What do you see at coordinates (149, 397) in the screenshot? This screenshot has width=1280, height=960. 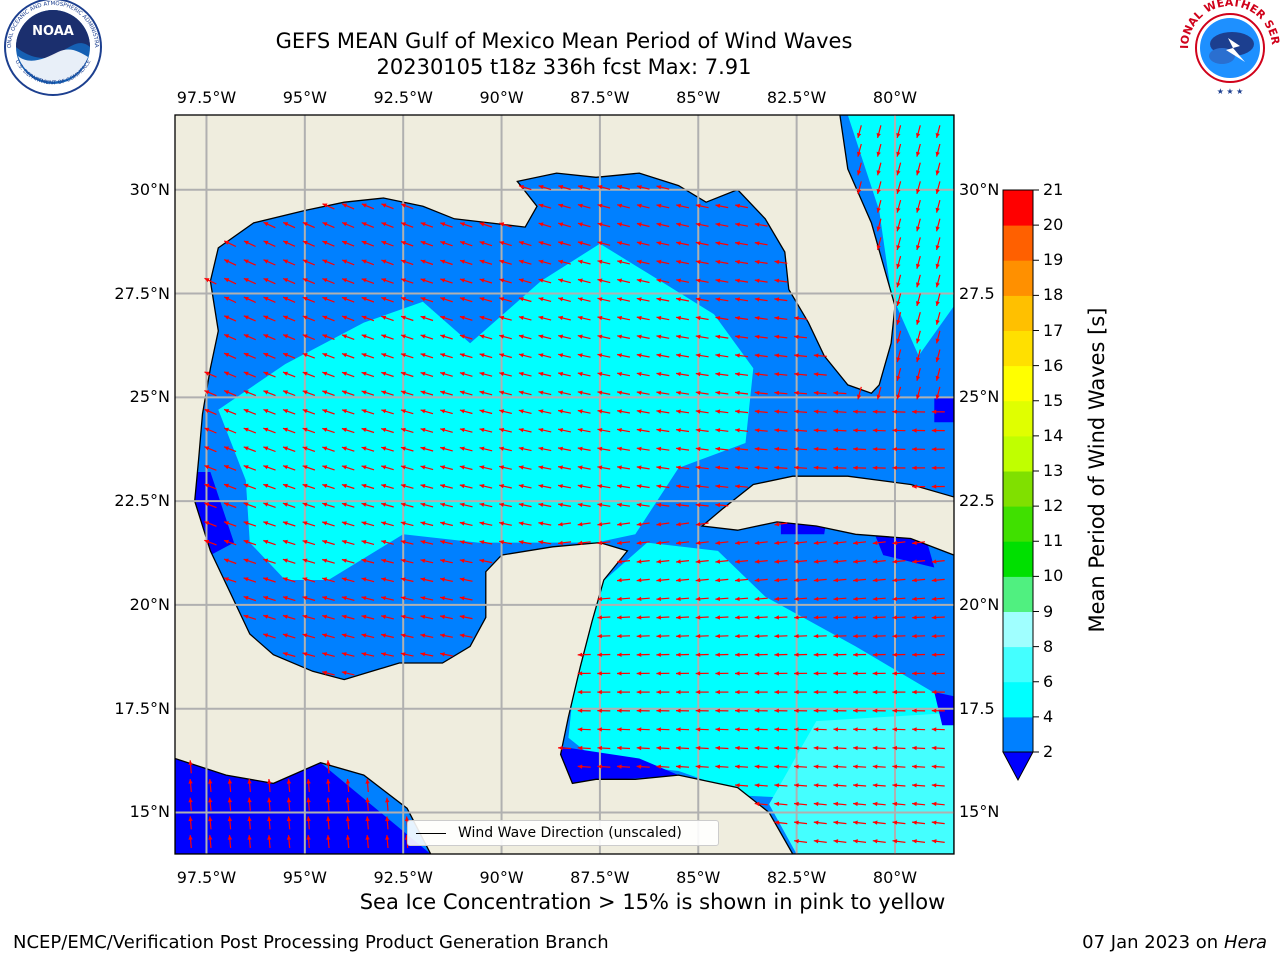 I see `lat-tick-left: 25°N` at bounding box center [149, 397].